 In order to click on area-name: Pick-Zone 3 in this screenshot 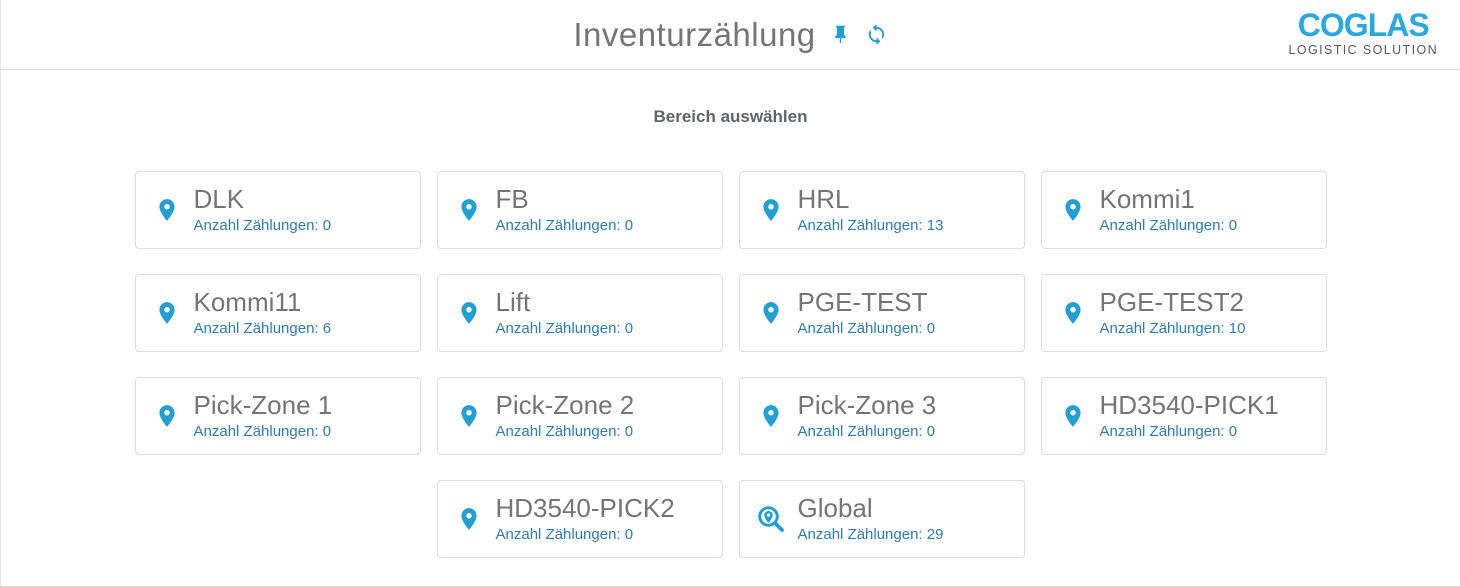, I will do `click(867, 405)`.